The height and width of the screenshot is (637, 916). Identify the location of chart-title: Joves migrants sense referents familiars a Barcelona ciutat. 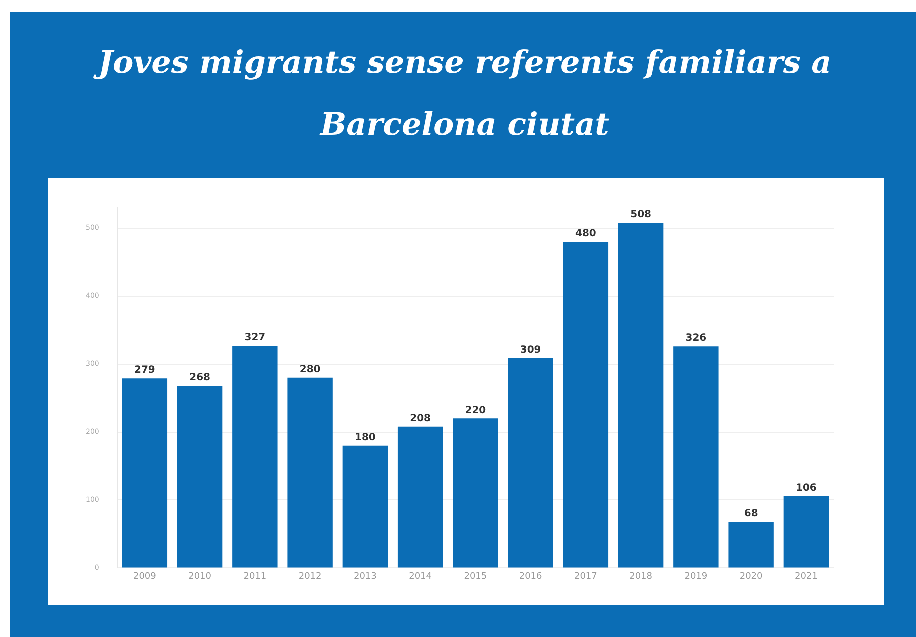
(462, 94).